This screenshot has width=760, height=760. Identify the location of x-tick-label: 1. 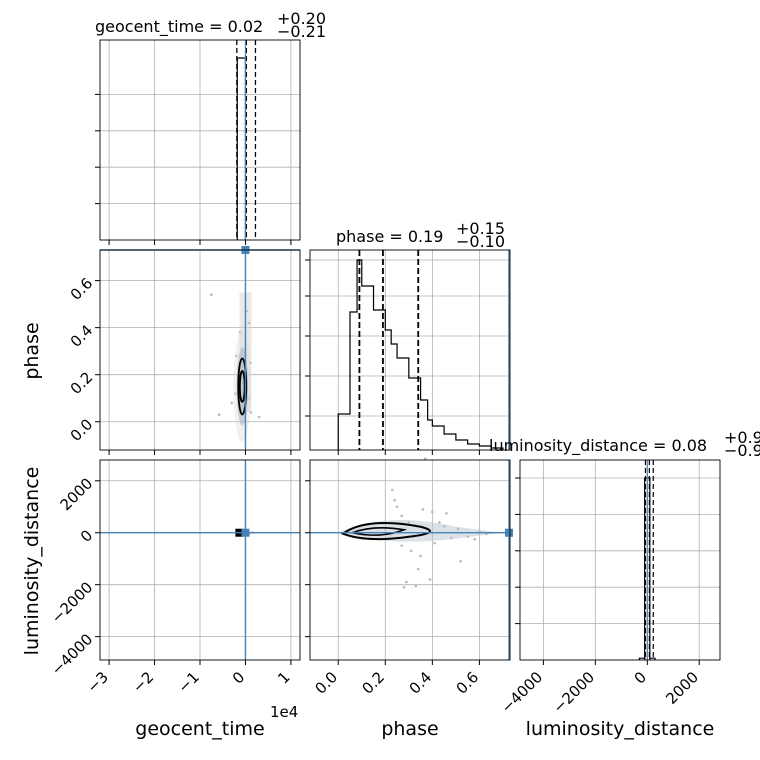
(283, 677).